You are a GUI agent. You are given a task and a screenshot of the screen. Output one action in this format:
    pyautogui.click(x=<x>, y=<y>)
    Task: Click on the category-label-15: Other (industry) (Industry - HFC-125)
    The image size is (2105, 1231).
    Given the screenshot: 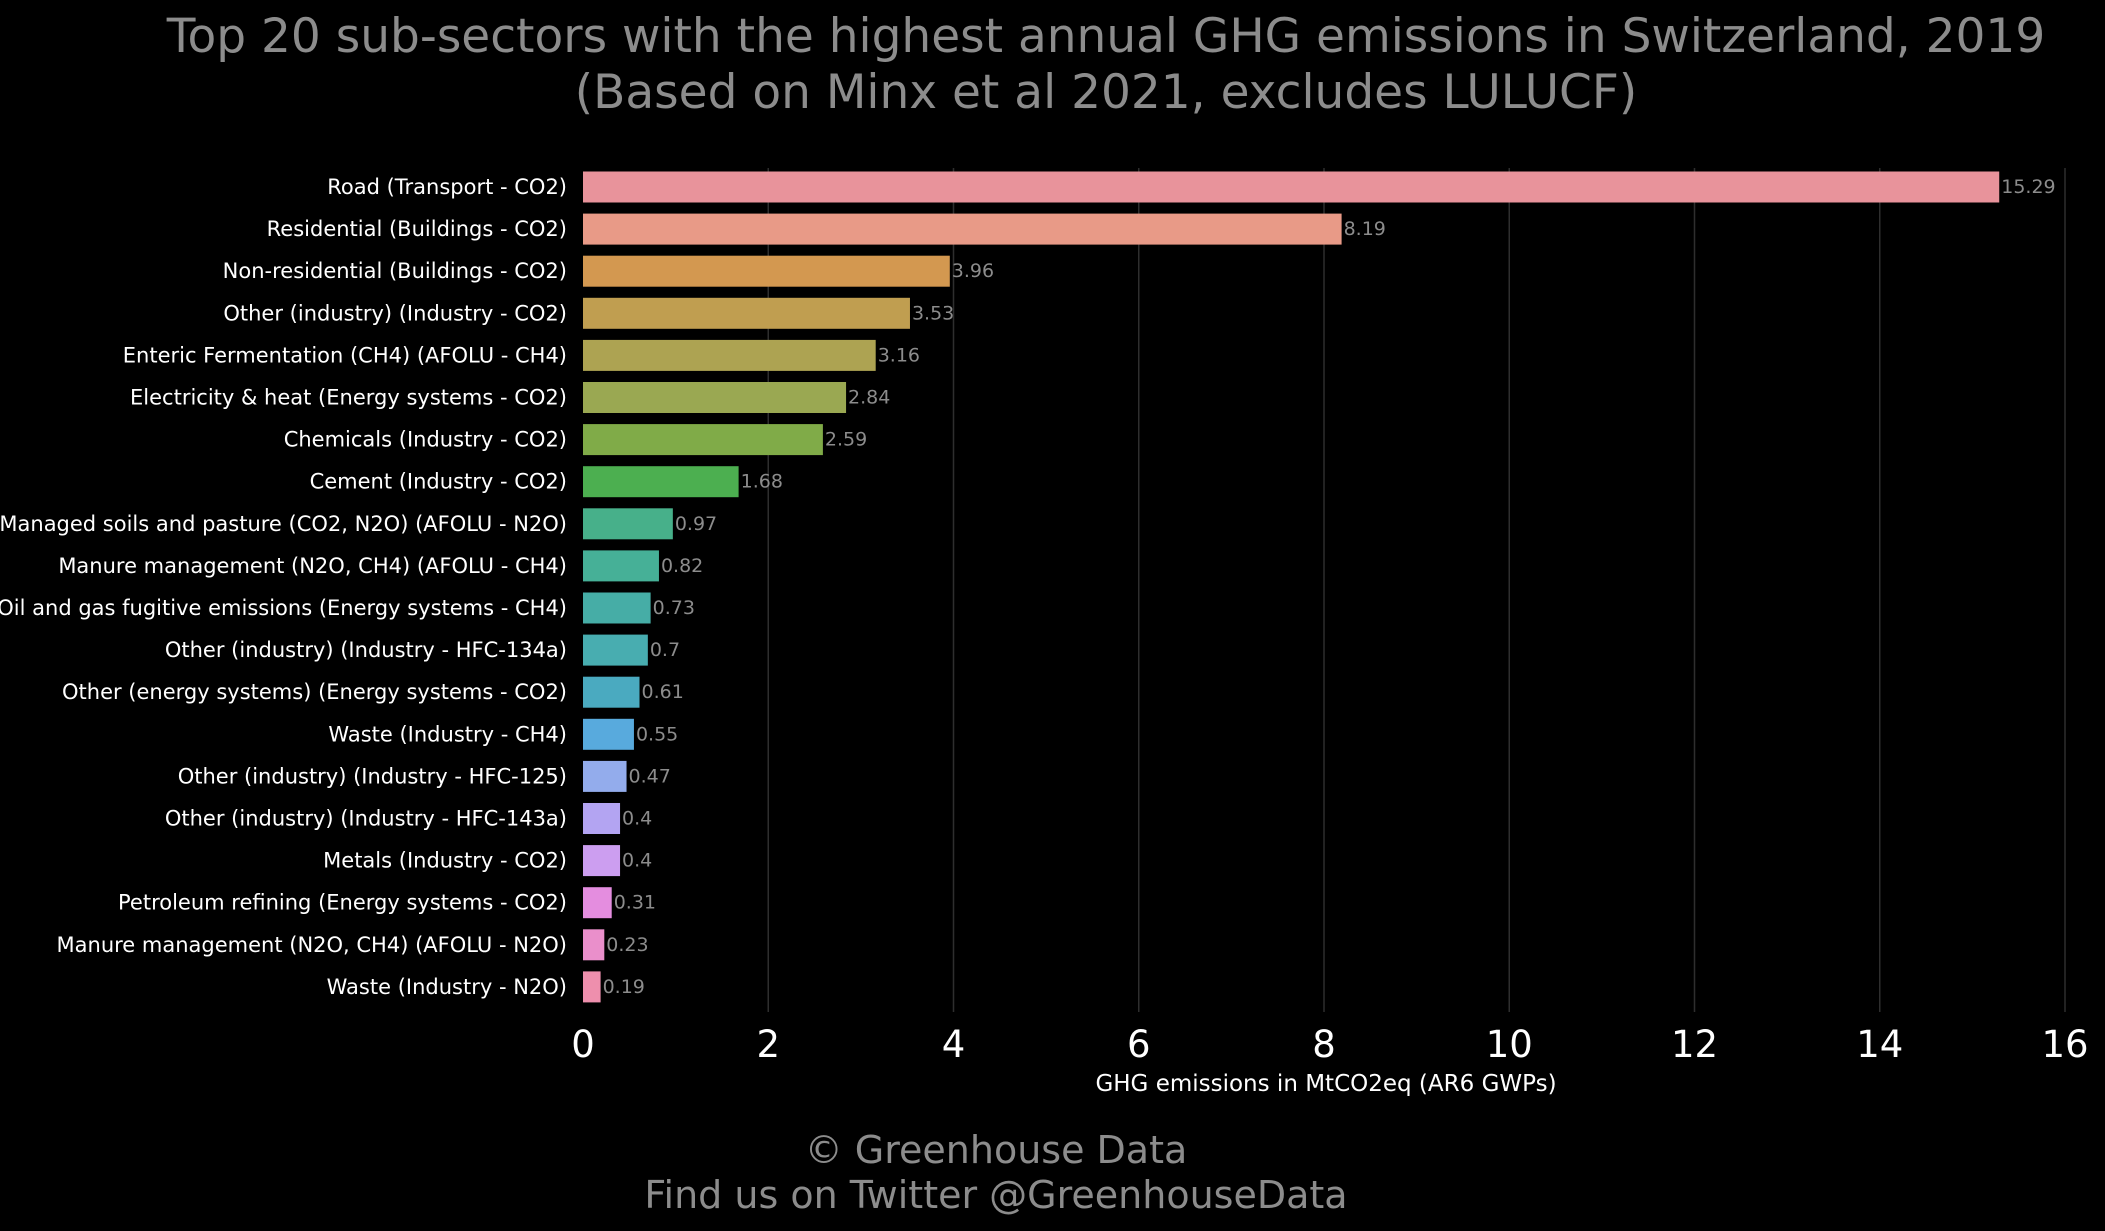 What is the action you would take?
    pyautogui.click(x=372, y=776)
    